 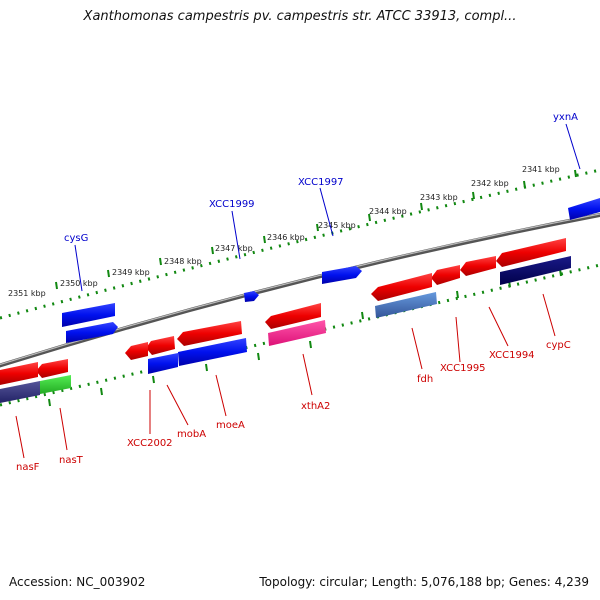 What do you see at coordinates (131, 272) in the screenshot?
I see `scale-label-2349: 2349 kbp` at bounding box center [131, 272].